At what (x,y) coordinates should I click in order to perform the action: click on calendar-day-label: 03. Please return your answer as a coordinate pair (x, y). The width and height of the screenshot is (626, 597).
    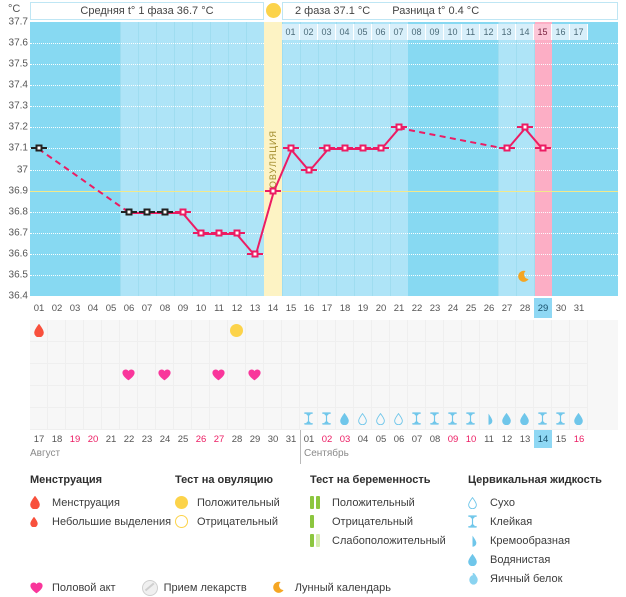
    Looking at the image, I should click on (345, 439).